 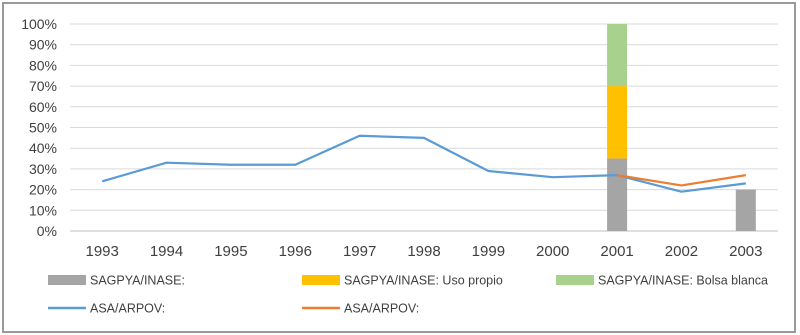 What do you see at coordinates (43, 45) in the screenshot?
I see `y-tick-label: 90%` at bounding box center [43, 45].